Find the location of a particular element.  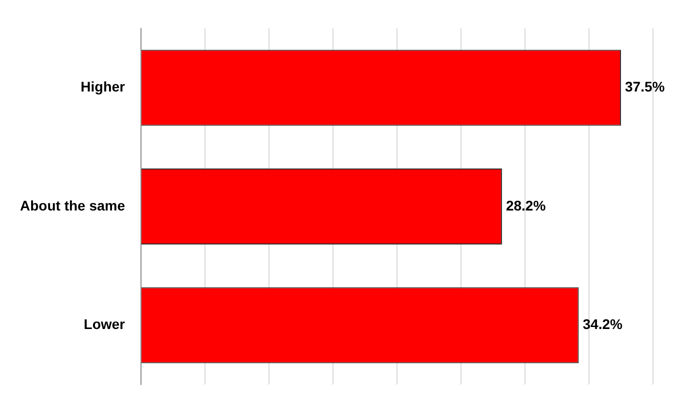

y-tick-label: About the same is located at coordinates (73, 205).